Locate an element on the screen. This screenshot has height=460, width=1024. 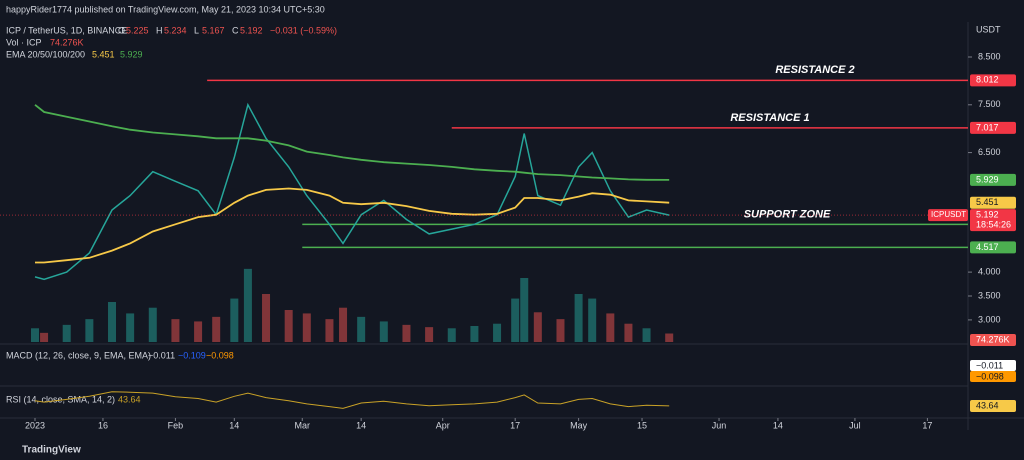
macd-label: MACD (12, 26, close, 9, EMA, EMA) is located at coordinates (78, 355).